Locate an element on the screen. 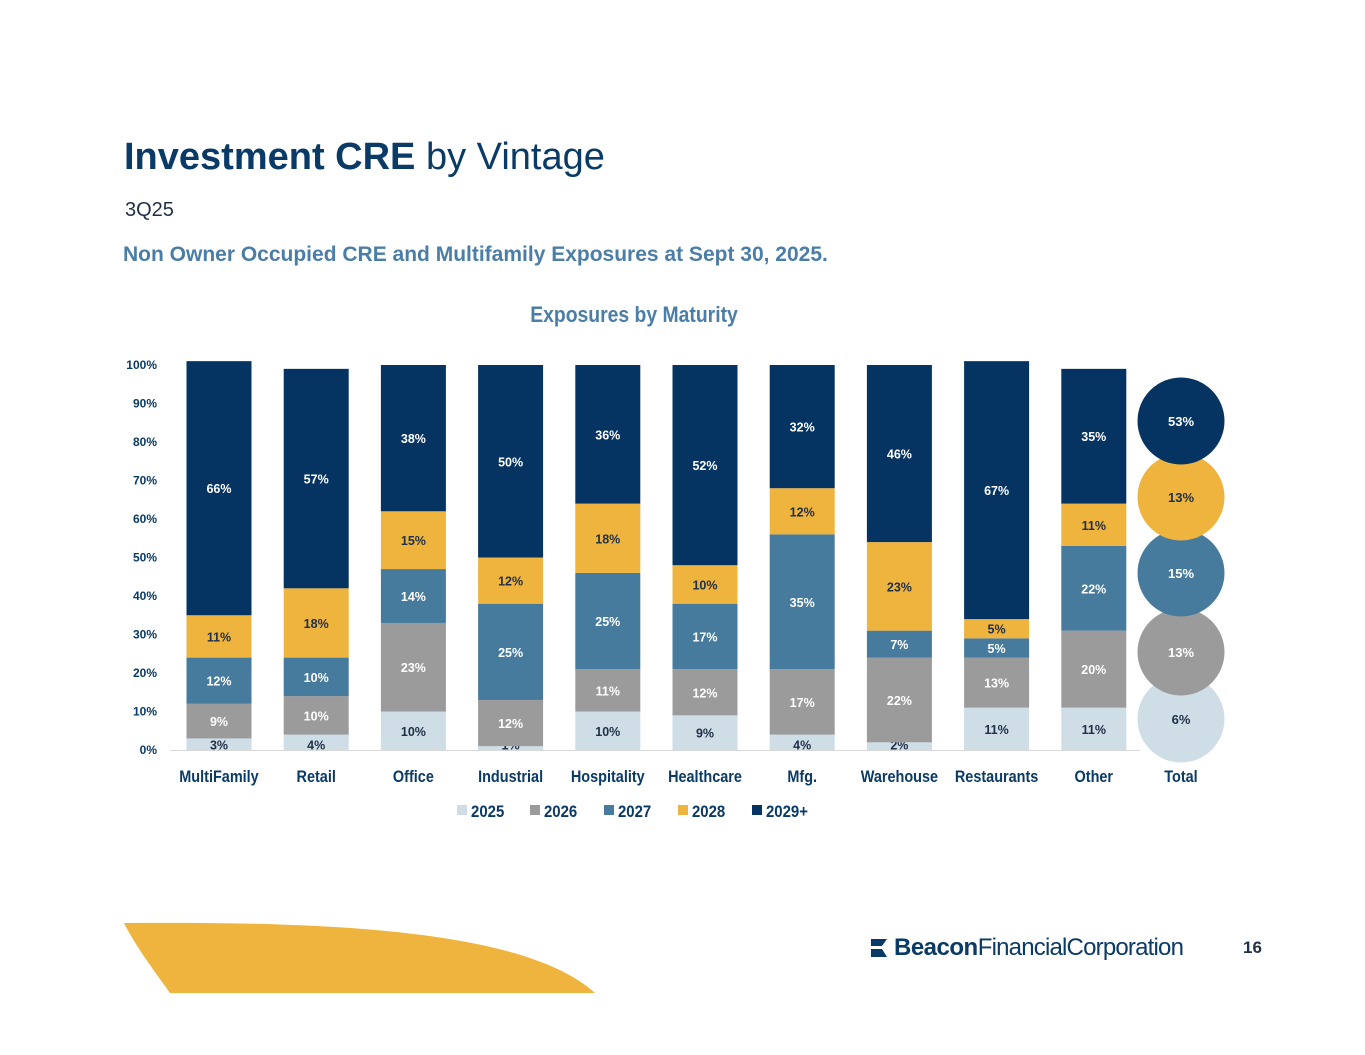 Image resolution: width=1365 pixels, height=1055 pixels. x-tick-label: Industrial is located at coordinates (510, 777).